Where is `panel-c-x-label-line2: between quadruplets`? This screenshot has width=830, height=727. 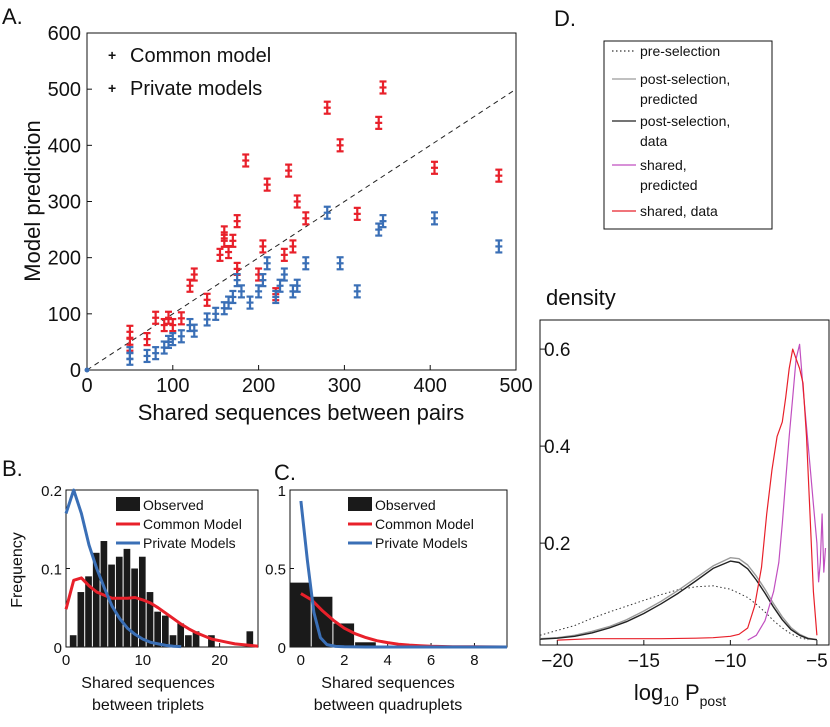
panel-c-x-label-line2: between quadruplets is located at coordinates (388, 705).